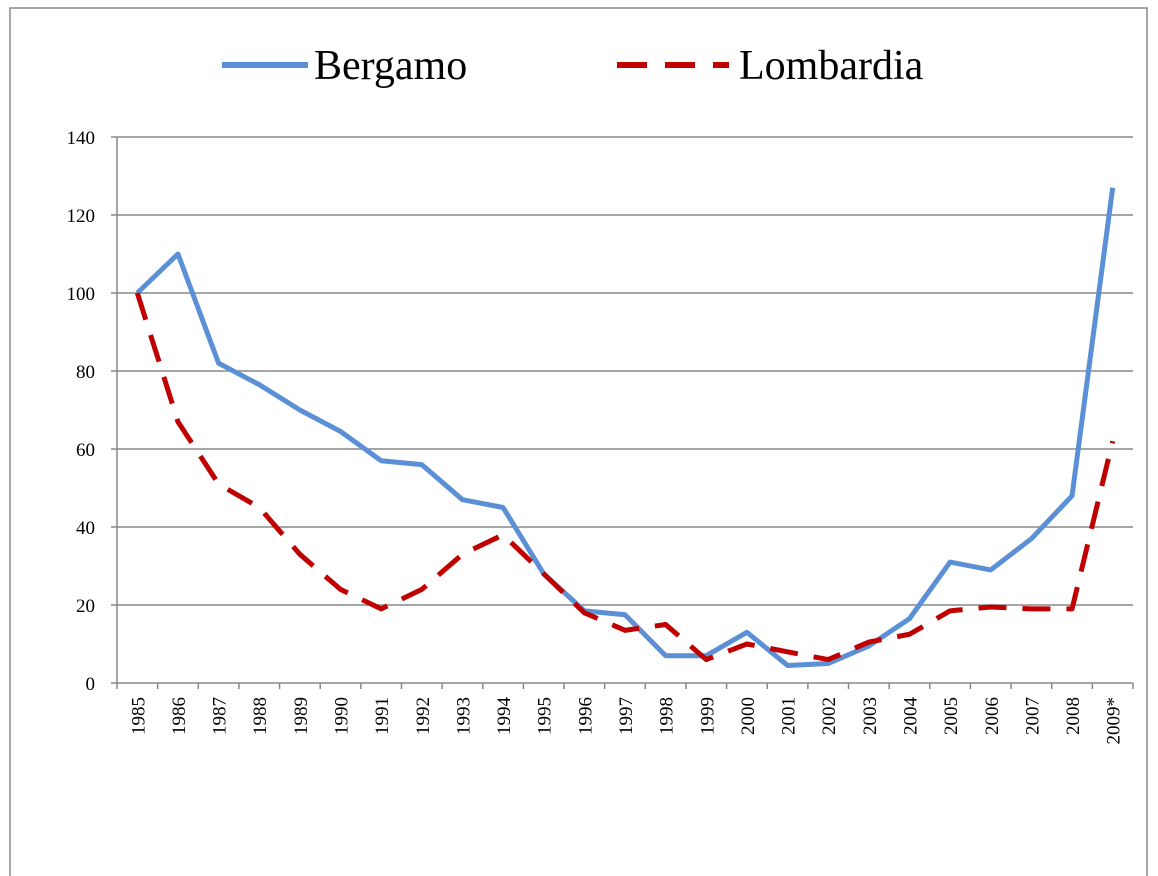 The width and height of the screenshot is (1158, 876). Describe the element at coordinates (81, 138) in the screenshot. I see `y-tick-label: 140` at that location.